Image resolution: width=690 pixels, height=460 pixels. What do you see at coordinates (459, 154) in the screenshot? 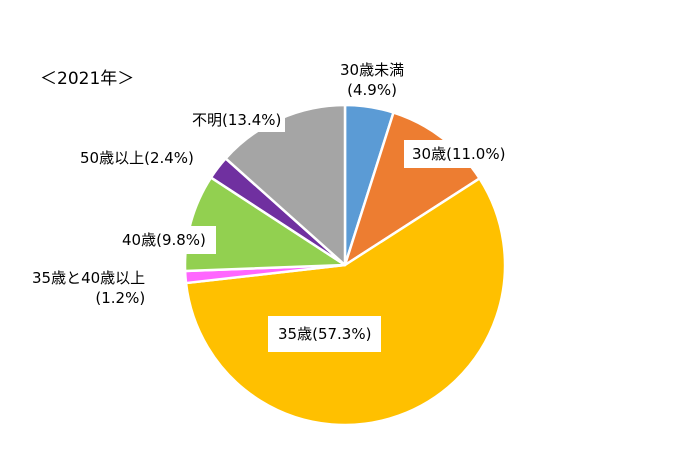
I see `label-30: 30歳(11.0%)` at bounding box center [459, 154].